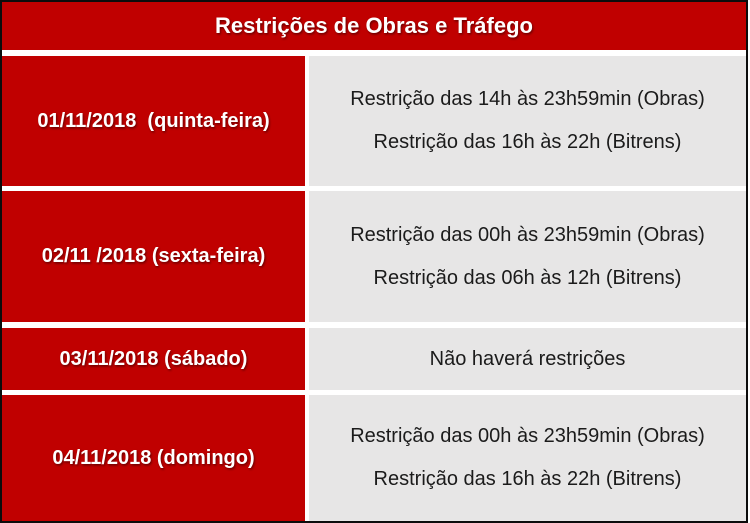 This screenshot has width=750, height=523. Describe the element at coordinates (153, 121) in the screenshot. I see `date-cell-row1: 01/11/2018 (quinta-feira)` at that location.